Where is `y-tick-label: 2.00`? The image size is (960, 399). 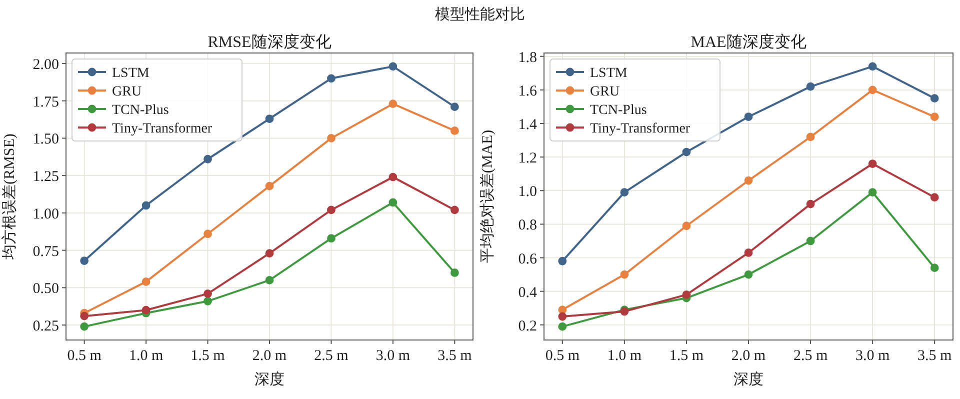
y-tick-label: 2.00 is located at coordinates (45, 64).